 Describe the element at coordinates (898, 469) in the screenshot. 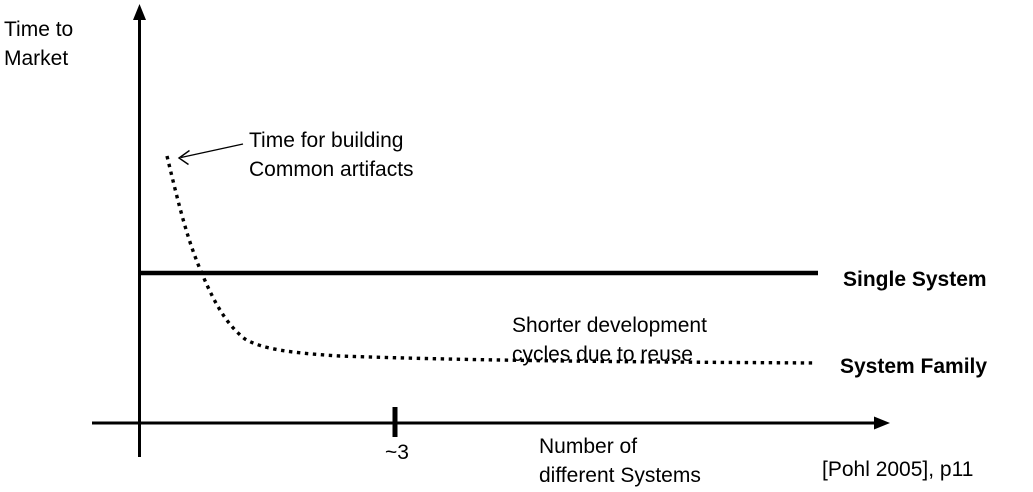

I see `citation: [Pohl 2005], p11` at that location.